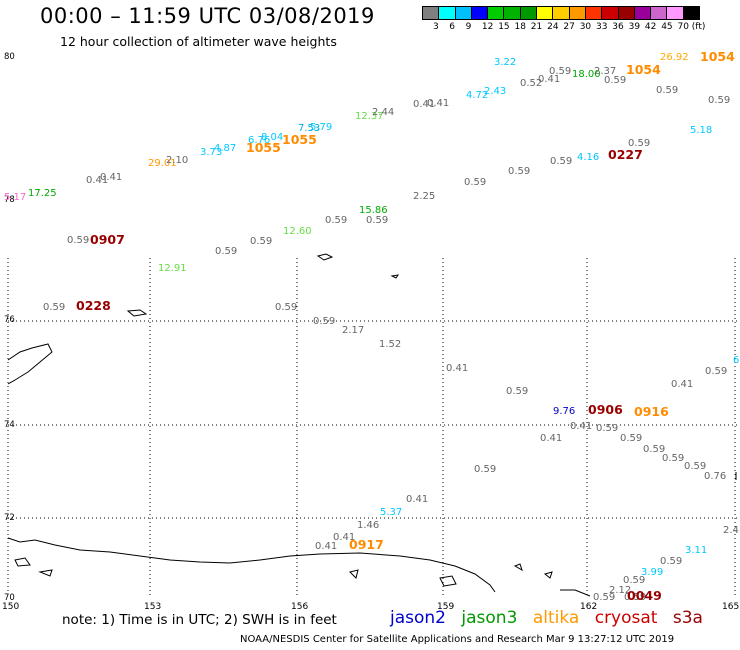 Image resolution: width=740 pixels, height=650 pixels. What do you see at coordinates (93, 305) in the screenshot?
I see `pass-time-label: 0228` at bounding box center [93, 305].